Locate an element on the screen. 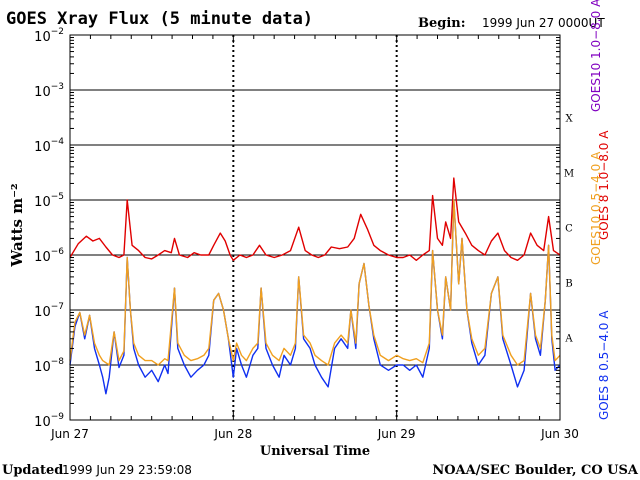 The width and height of the screenshot is (640, 480). updated-value: 1999 Jun 29 23:59:08 is located at coordinates (127, 470).